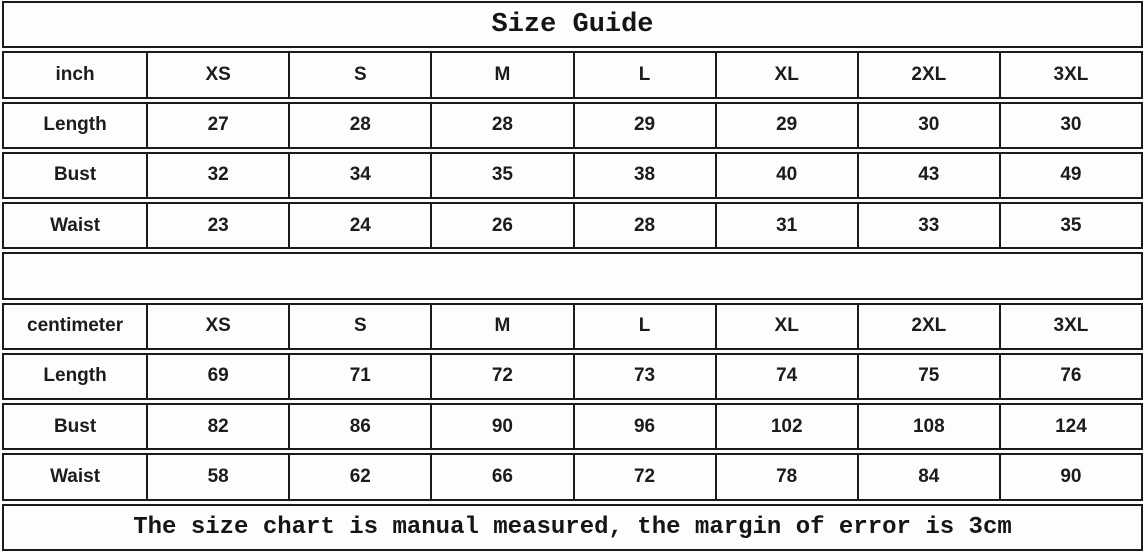 Image resolution: width=1145 pixels, height=552 pixels. What do you see at coordinates (927, 376) in the screenshot?
I see `measurement-value: 75` at bounding box center [927, 376].